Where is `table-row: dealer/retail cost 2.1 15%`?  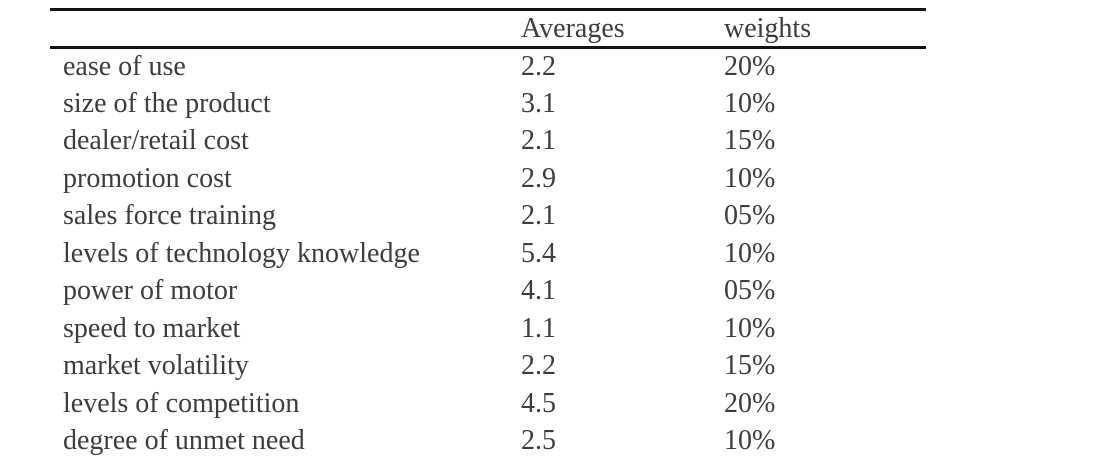 table-row: dealer/retail cost 2.1 15% is located at coordinates (488, 142).